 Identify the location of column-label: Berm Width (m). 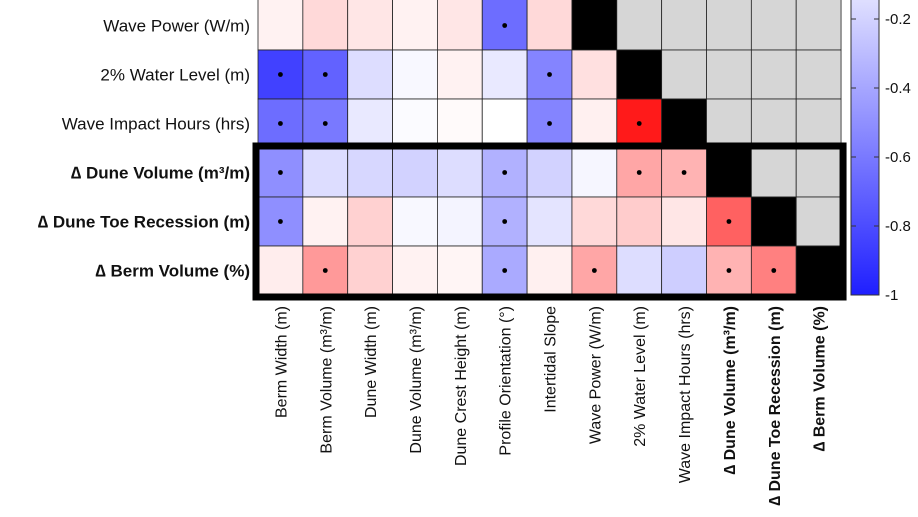
(281, 362).